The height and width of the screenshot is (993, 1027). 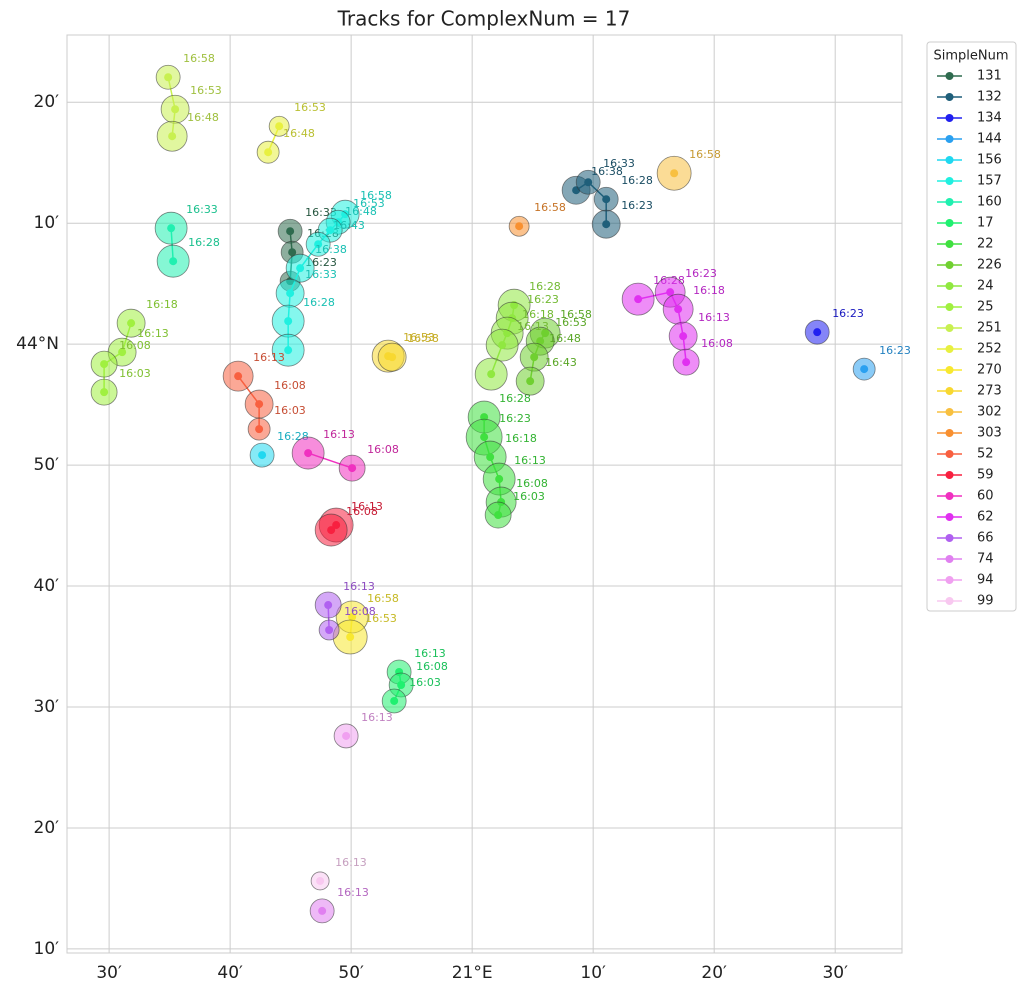 I want to click on legend-label: 134, so click(x=989, y=118).